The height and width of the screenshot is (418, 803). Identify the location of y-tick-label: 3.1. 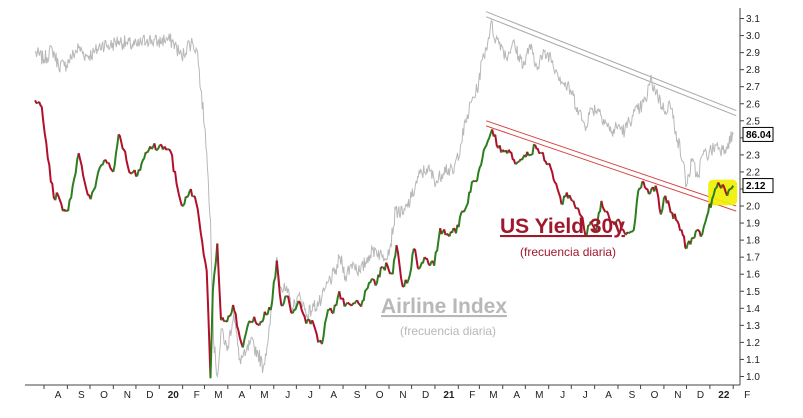
(753, 19).